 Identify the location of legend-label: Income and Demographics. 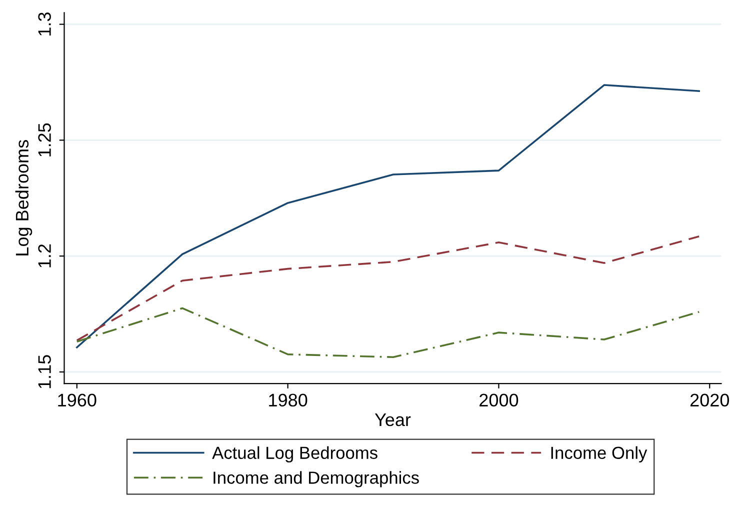
(316, 479).